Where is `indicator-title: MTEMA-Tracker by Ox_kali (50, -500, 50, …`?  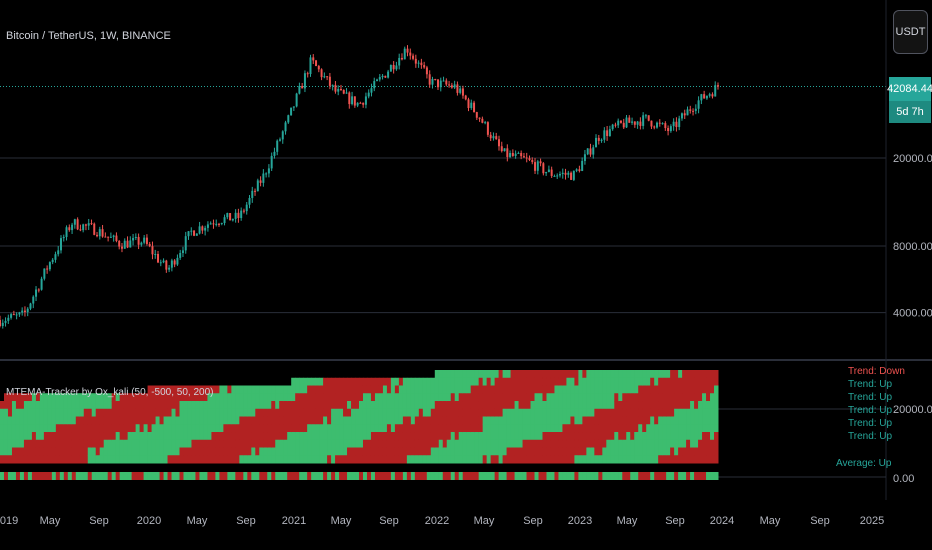
indicator-title: MTEMA-Tracker by Ox_kali (50, -500, 50, … is located at coordinates (110, 392).